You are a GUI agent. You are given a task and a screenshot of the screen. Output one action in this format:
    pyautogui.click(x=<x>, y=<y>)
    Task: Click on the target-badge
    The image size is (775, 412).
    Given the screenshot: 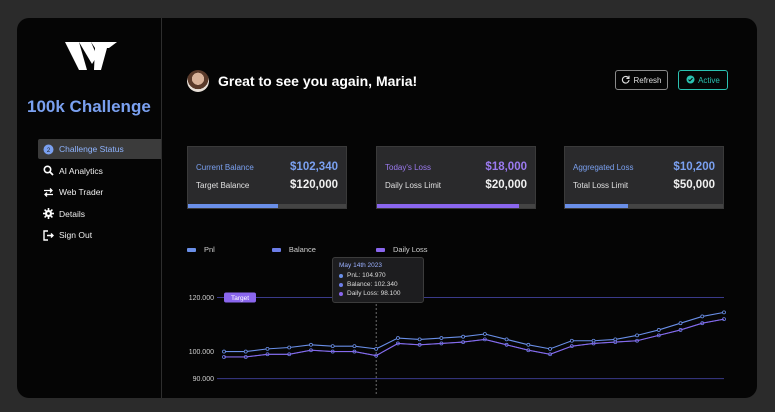 What is the action you would take?
    pyautogui.click(x=240, y=297)
    